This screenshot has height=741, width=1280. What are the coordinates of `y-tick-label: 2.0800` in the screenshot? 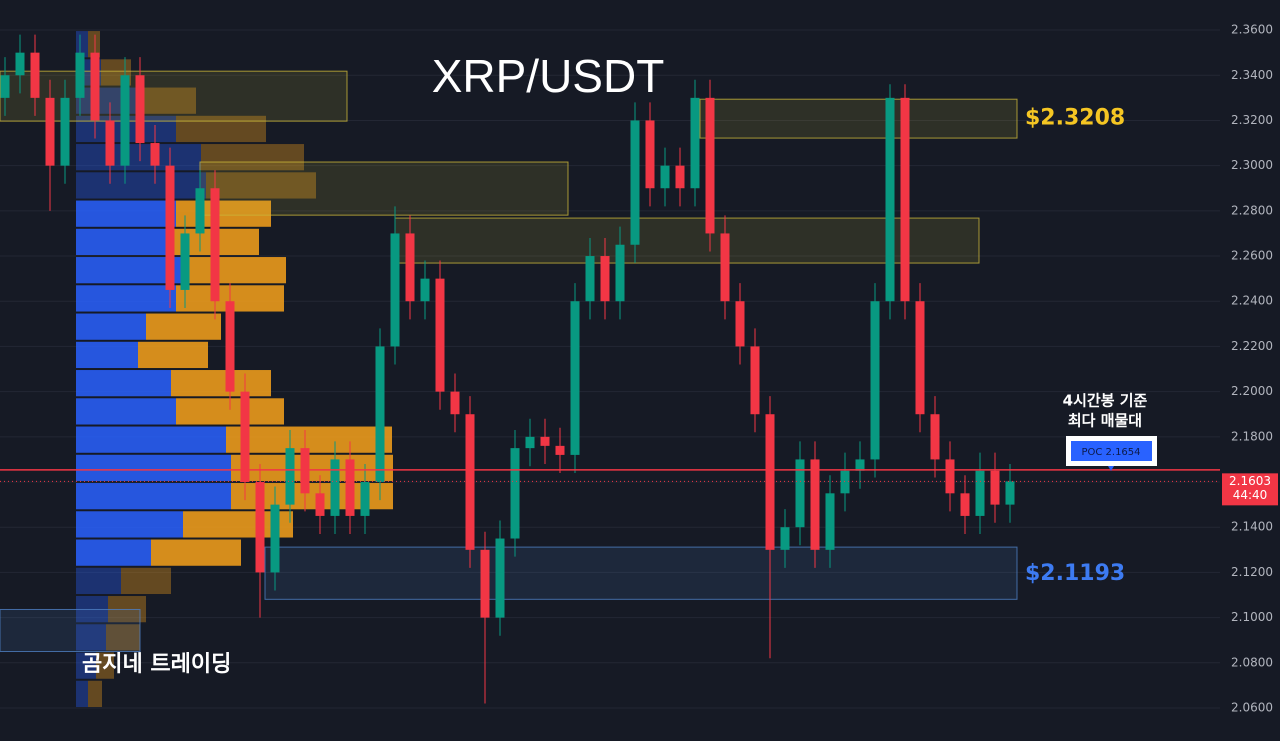 It's located at (1252, 662).